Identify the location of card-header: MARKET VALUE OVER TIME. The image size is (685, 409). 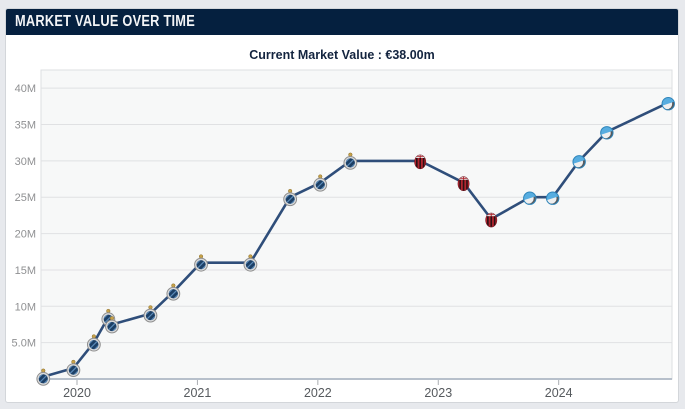
(342, 22).